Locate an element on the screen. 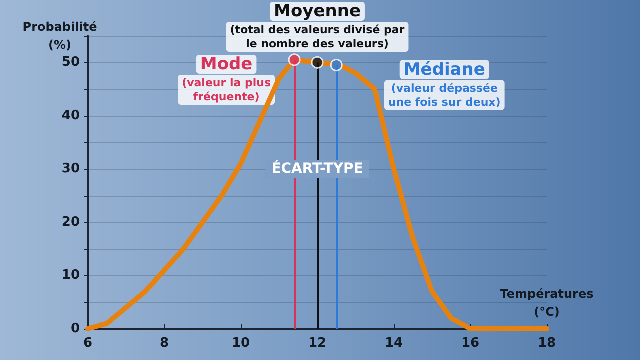  x-tick-label: 10 is located at coordinates (241, 343).